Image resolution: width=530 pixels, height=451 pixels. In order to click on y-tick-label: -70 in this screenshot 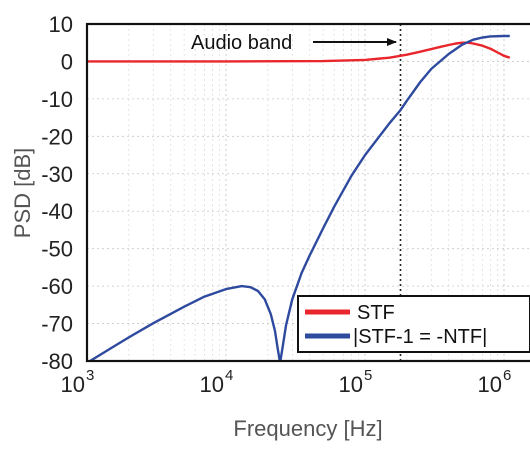, I will do `click(57, 324)`.